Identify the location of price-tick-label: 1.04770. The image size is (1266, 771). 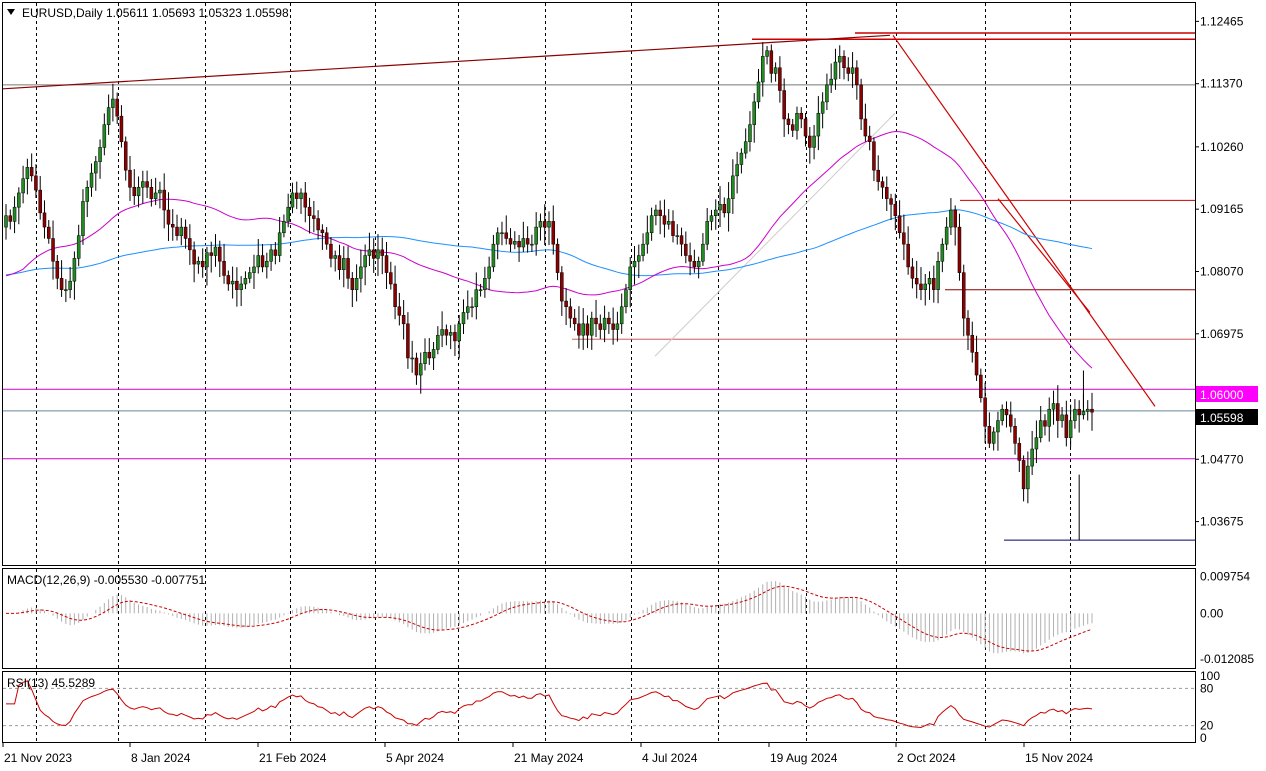
(1222, 459).